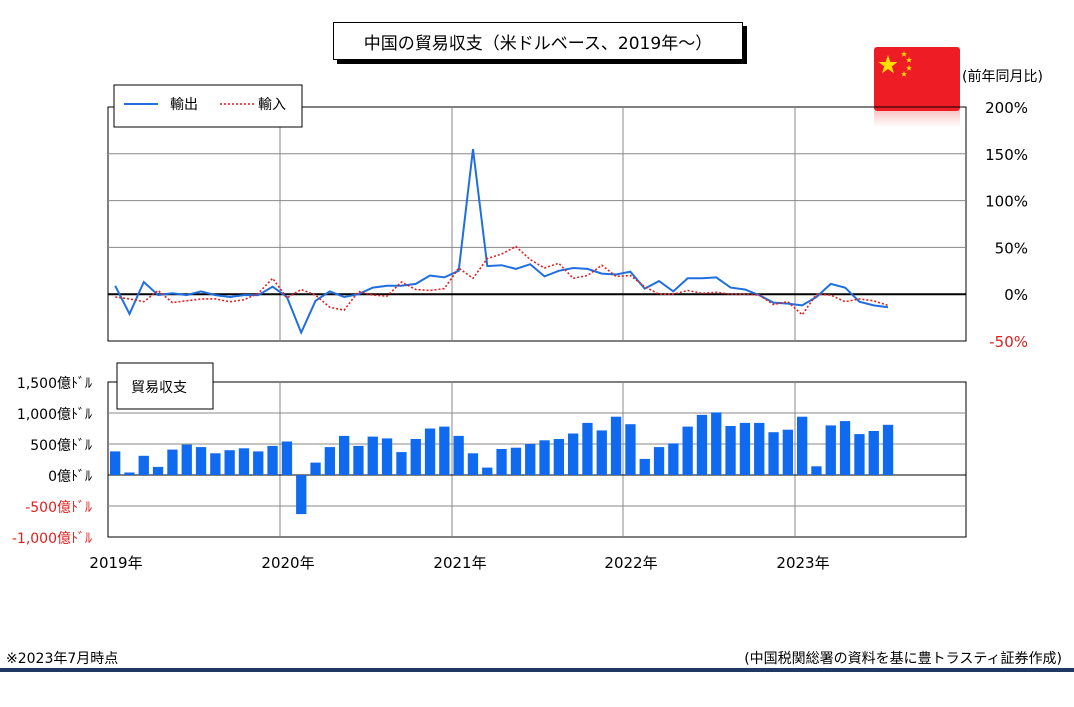  I want to click on import-line, so click(502, 281).